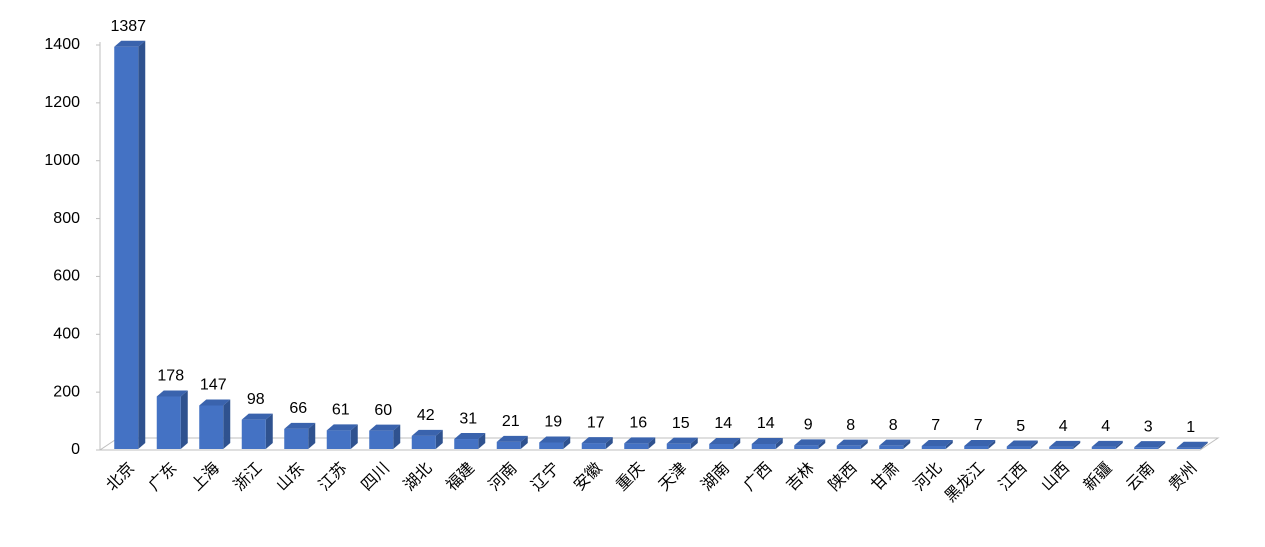 The image size is (1265, 547). I want to click on y-tick-label: 1200, so click(62, 102).